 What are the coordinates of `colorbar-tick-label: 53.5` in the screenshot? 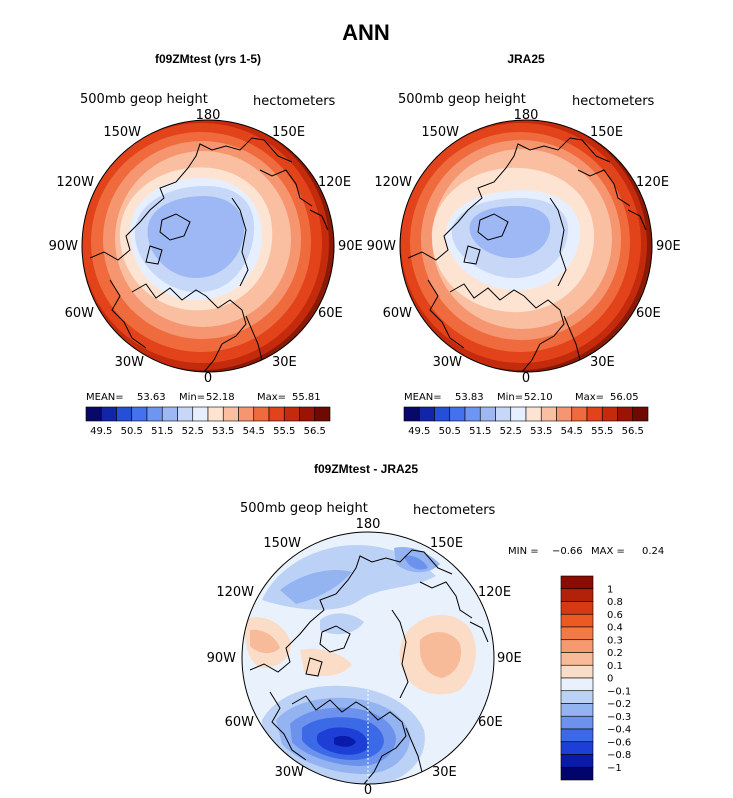 It's located at (541, 431).